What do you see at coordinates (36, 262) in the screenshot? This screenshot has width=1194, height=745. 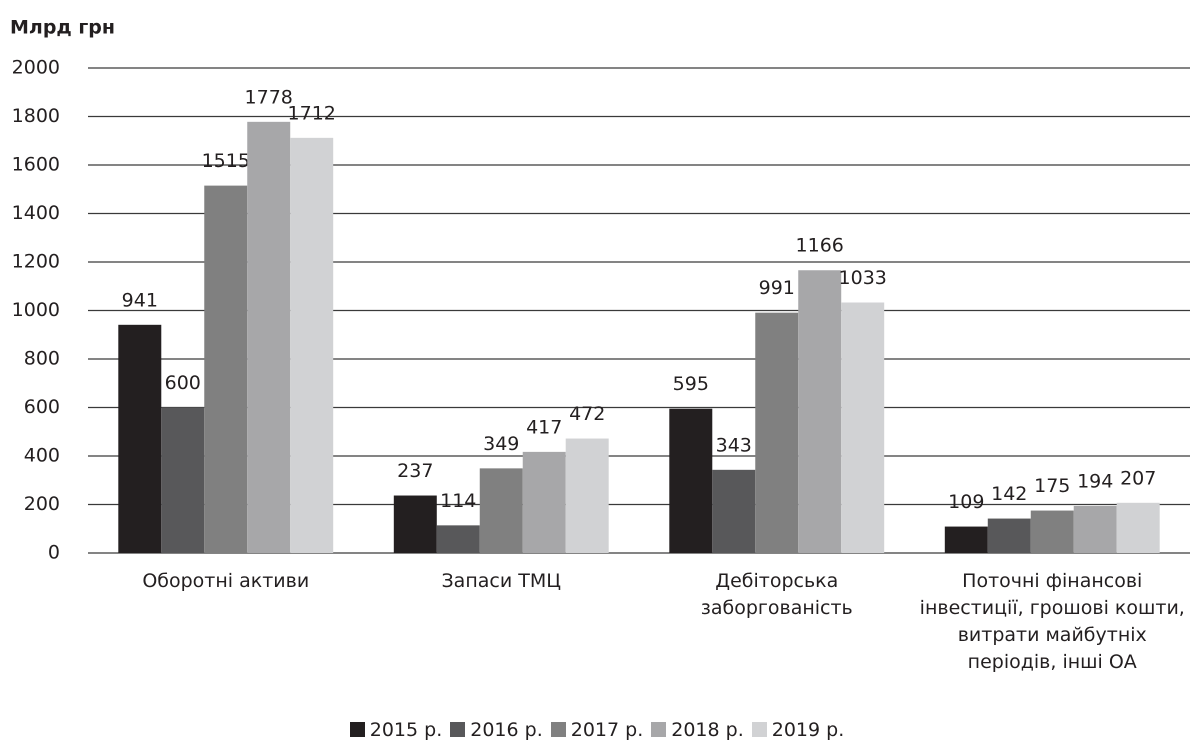 I see `y-tick-label: 1200` at bounding box center [36, 262].